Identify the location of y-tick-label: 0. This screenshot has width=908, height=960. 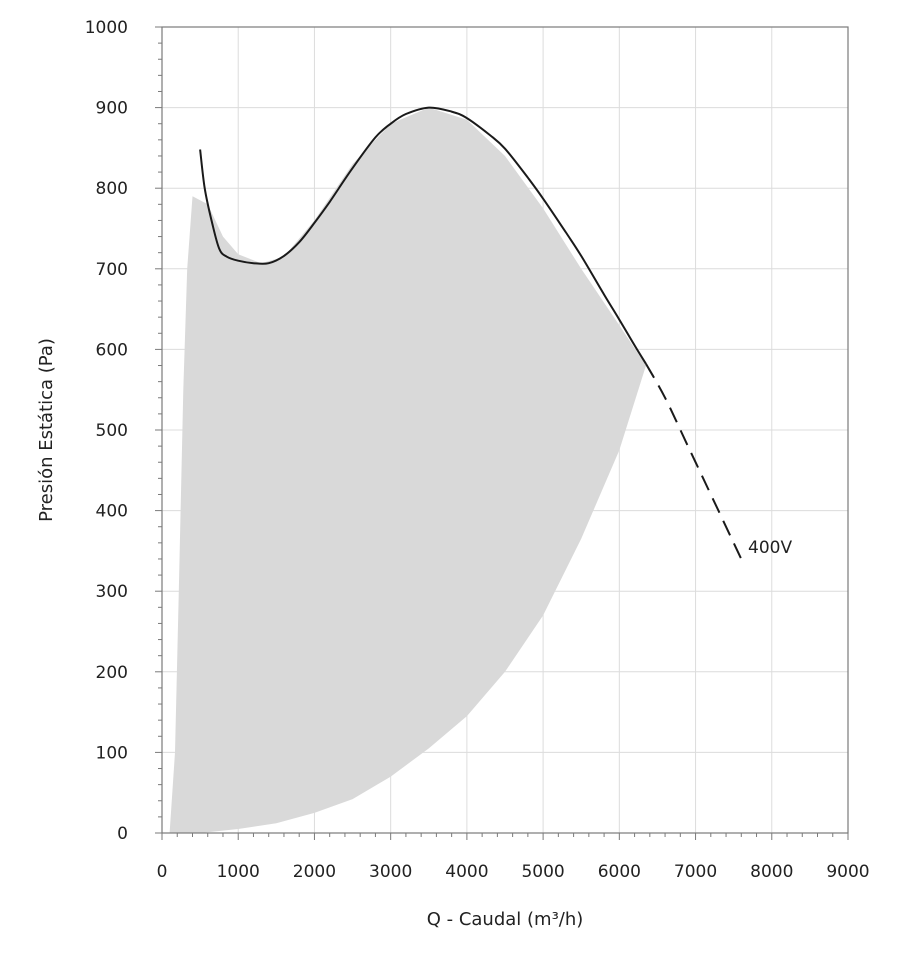
(122, 834).